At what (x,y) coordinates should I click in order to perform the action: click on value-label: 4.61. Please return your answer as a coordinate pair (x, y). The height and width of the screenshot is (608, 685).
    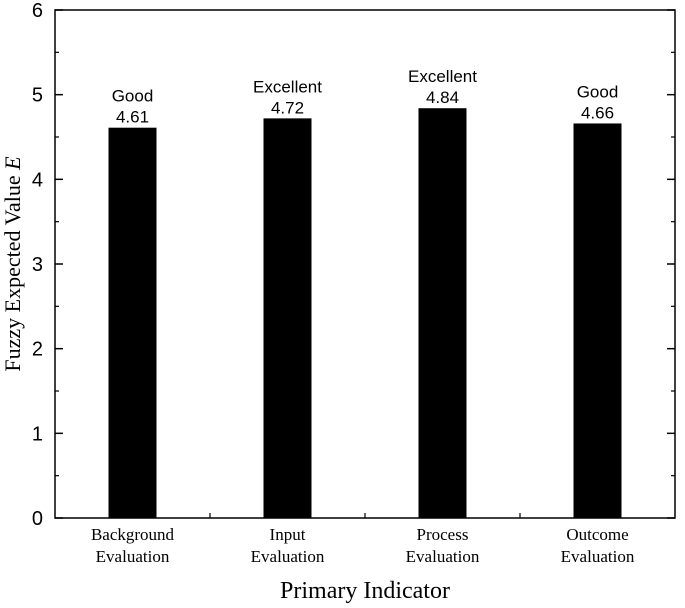
    Looking at the image, I should click on (132, 117).